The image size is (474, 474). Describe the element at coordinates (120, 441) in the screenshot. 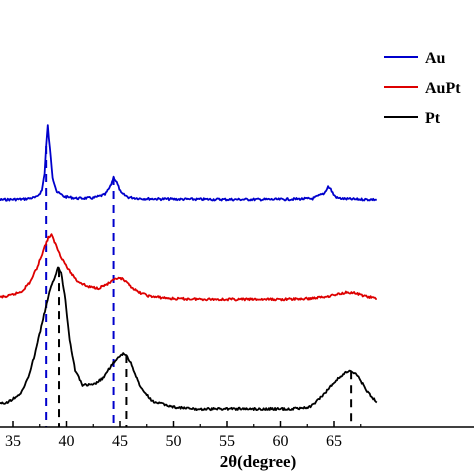

I see `x-tick-label: 45` at that location.